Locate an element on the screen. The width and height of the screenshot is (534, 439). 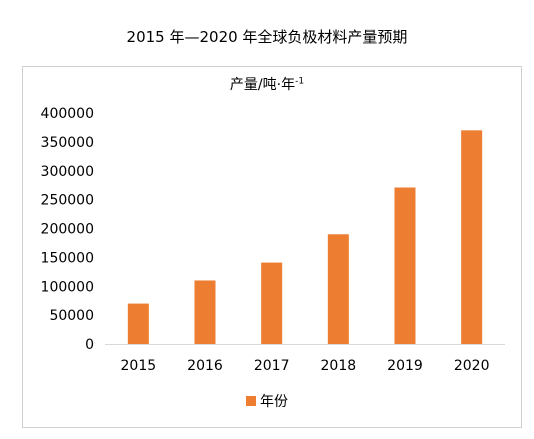
x-tick-label: 2019 is located at coordinates (405, 366).